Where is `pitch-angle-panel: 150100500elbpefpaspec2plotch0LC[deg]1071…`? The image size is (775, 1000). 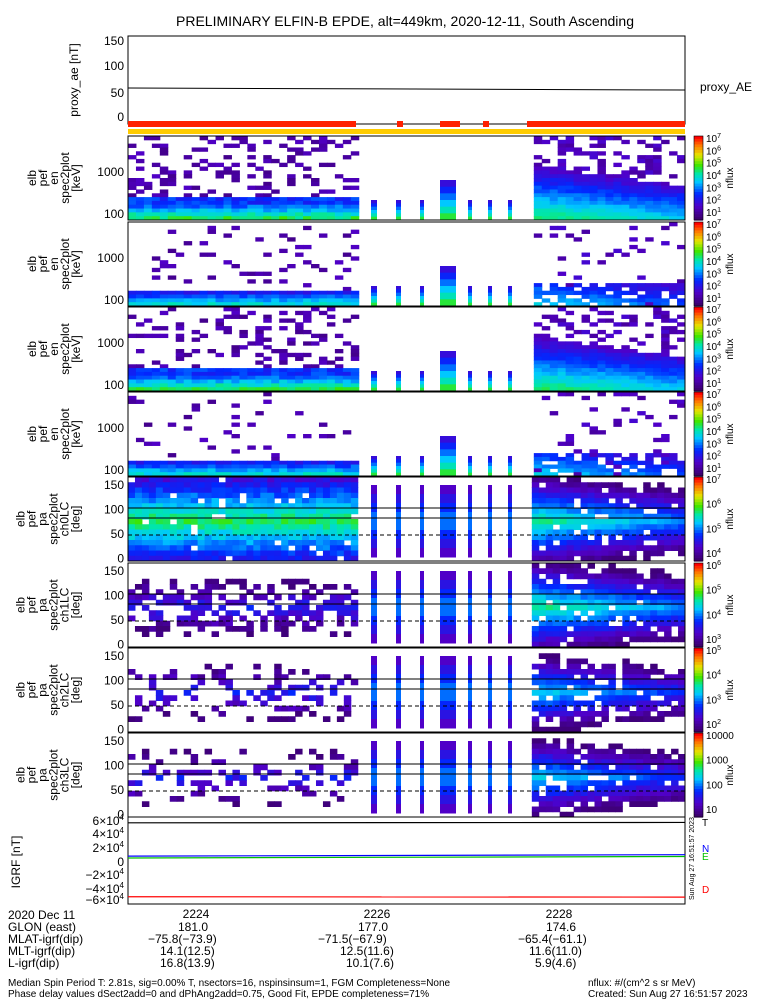 pitch-angle-panel: 150100500elbpefpaspec2plotch0LC[deg]1071… is located at coordinates (375, 520).